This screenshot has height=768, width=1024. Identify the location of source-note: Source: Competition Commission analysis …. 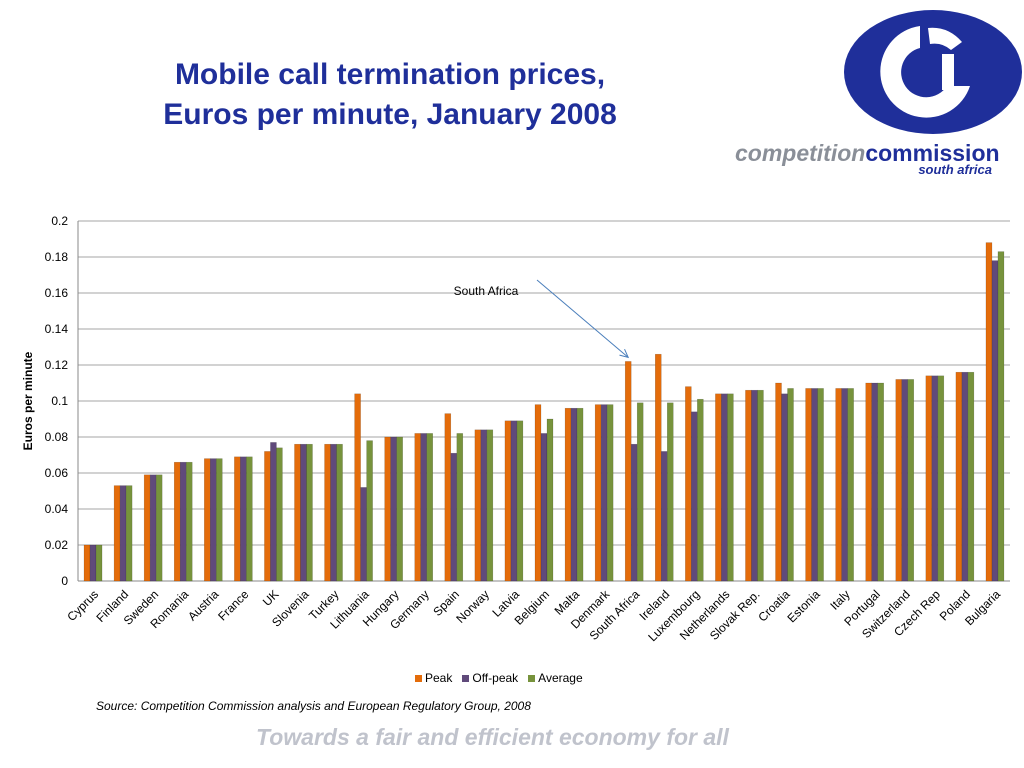
(313, 706).